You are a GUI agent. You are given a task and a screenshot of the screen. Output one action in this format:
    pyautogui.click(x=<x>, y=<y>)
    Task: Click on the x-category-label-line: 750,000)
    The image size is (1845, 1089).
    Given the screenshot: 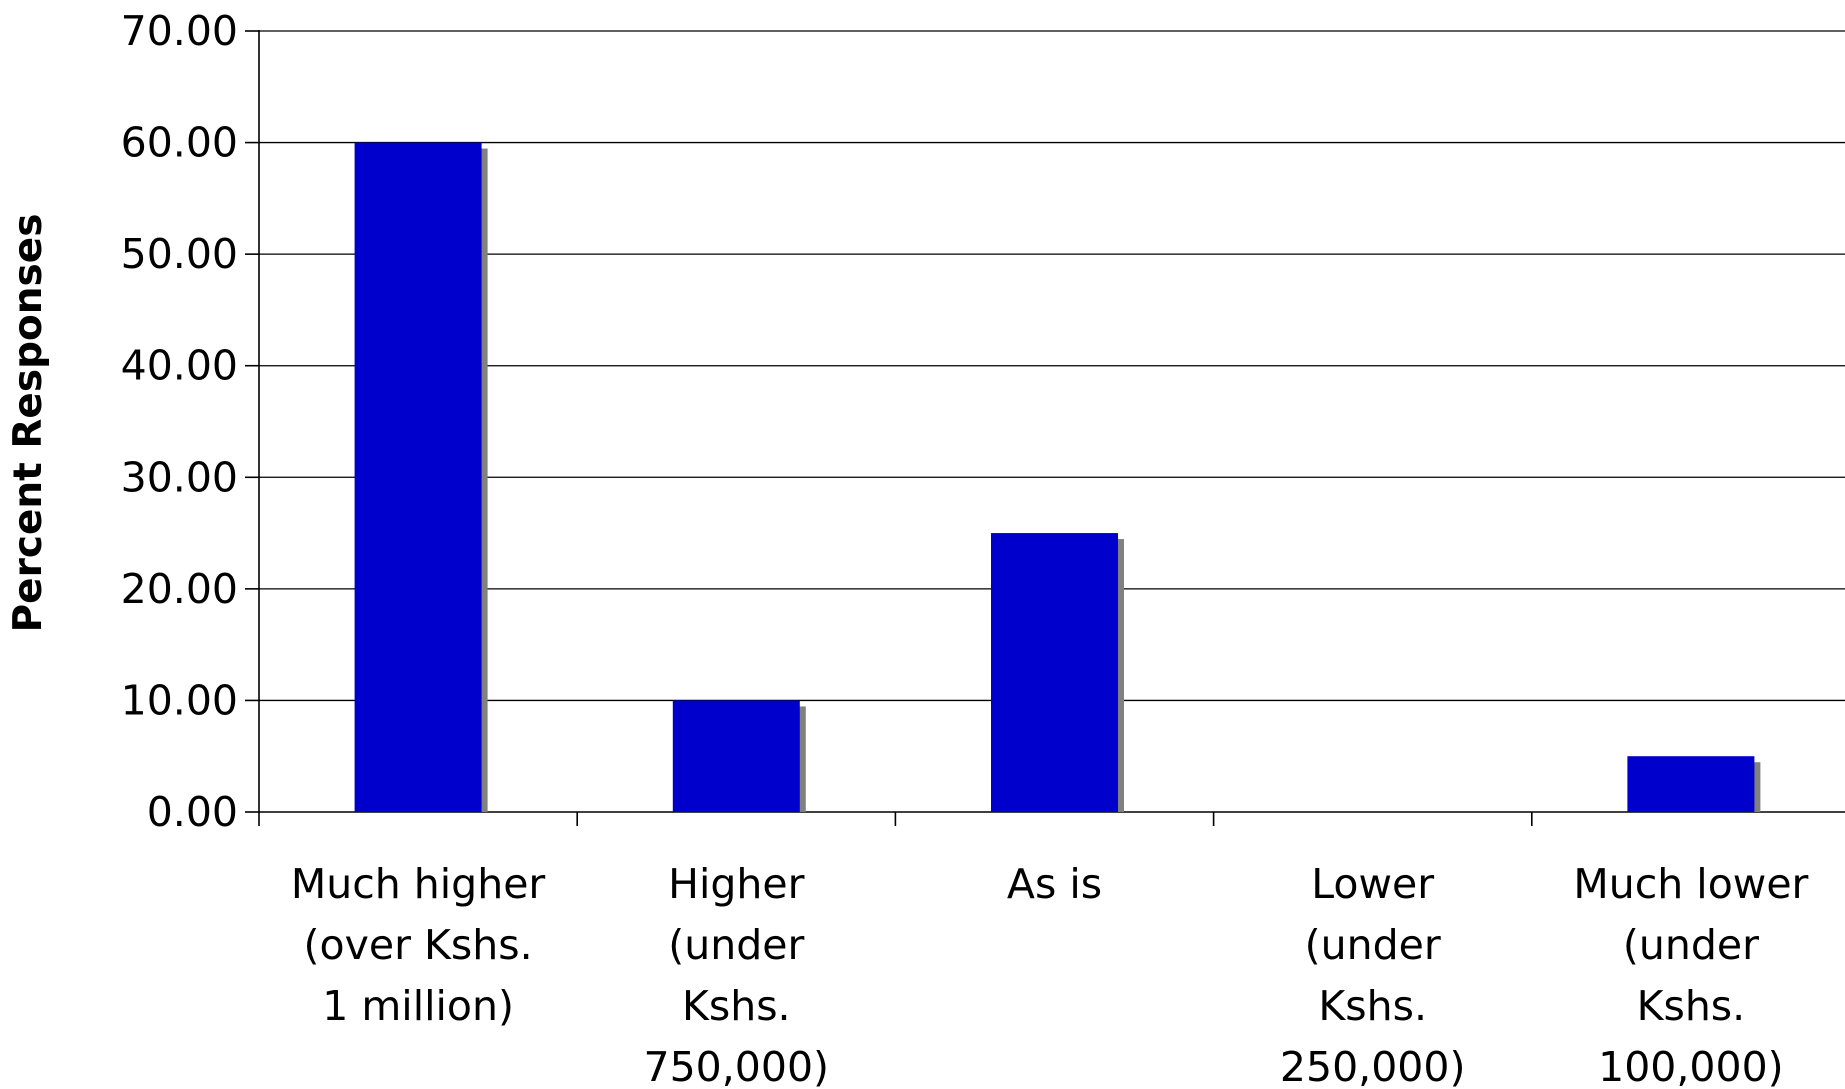 What is the action you would take?
    pyautogui.click(x=737, y=1066)
    